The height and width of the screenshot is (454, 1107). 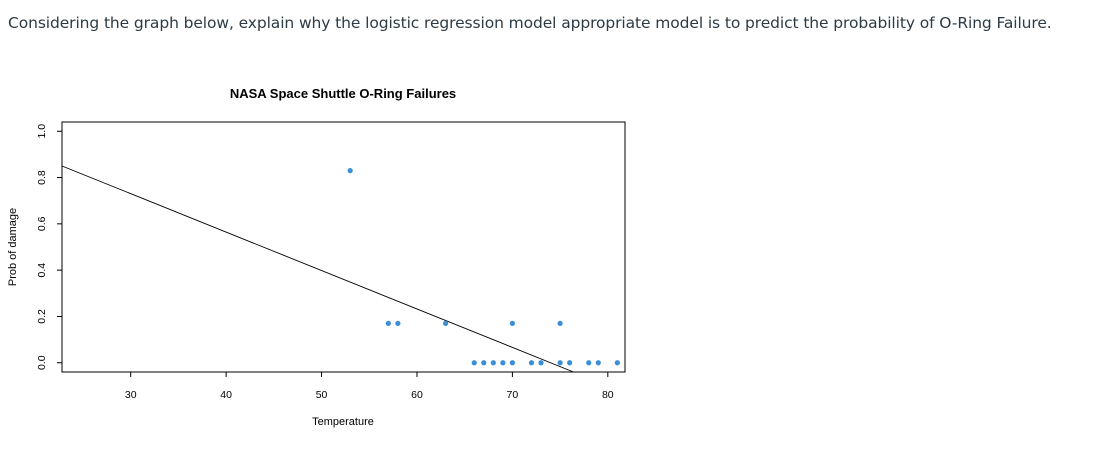 I want to click on x-tick-label: 80, so click(x=608, y=395).